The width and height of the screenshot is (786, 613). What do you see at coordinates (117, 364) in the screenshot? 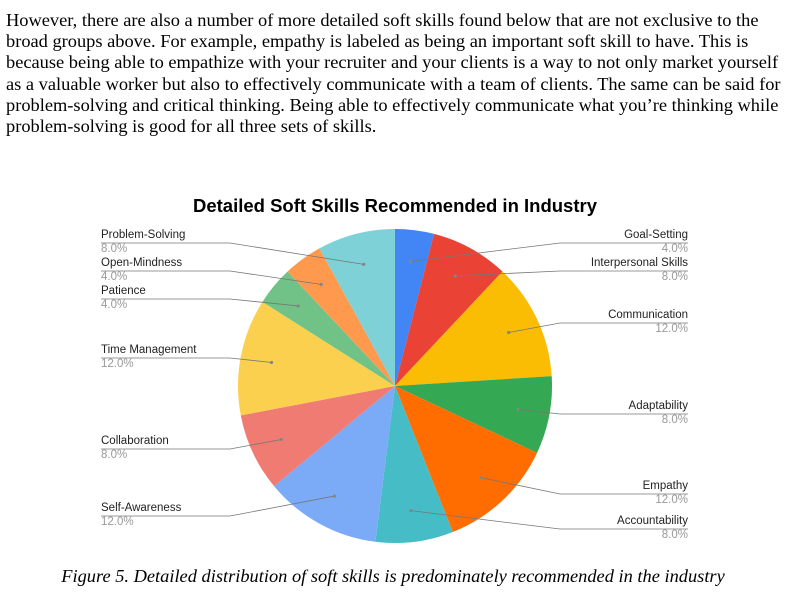
I see `slice-pct-time-management: 12.0%` at bounding box center [117, 364].